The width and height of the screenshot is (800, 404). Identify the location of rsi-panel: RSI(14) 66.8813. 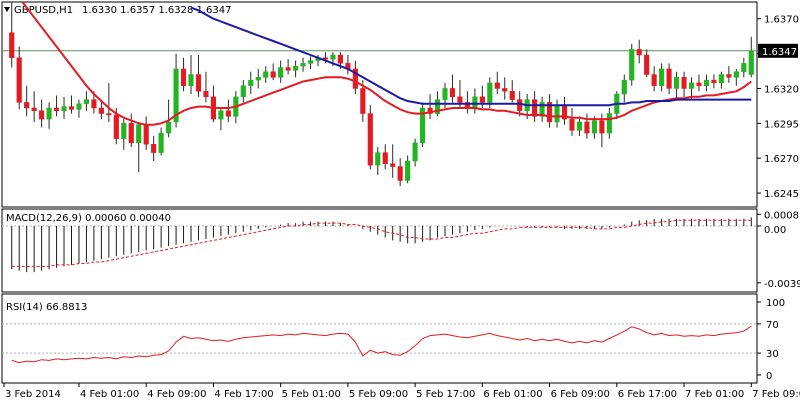
(379, 333).